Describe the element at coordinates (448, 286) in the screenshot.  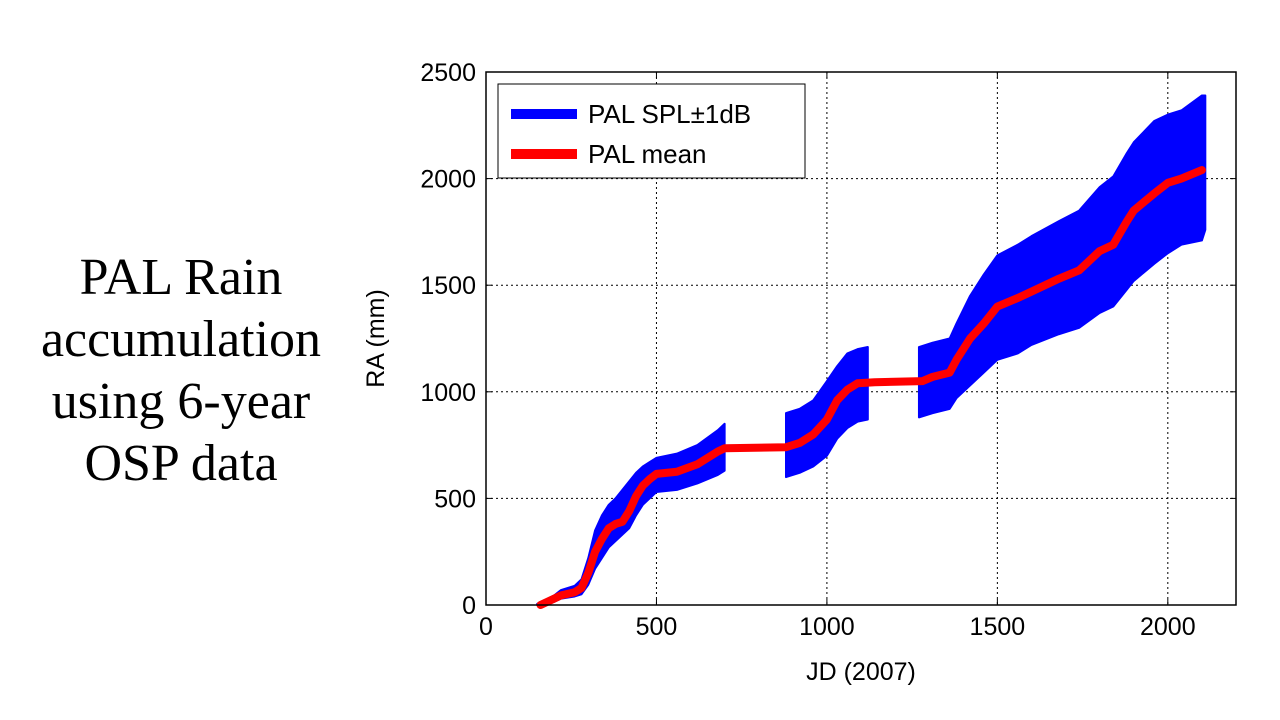
I see `y-tick-label: 1500` at that location.